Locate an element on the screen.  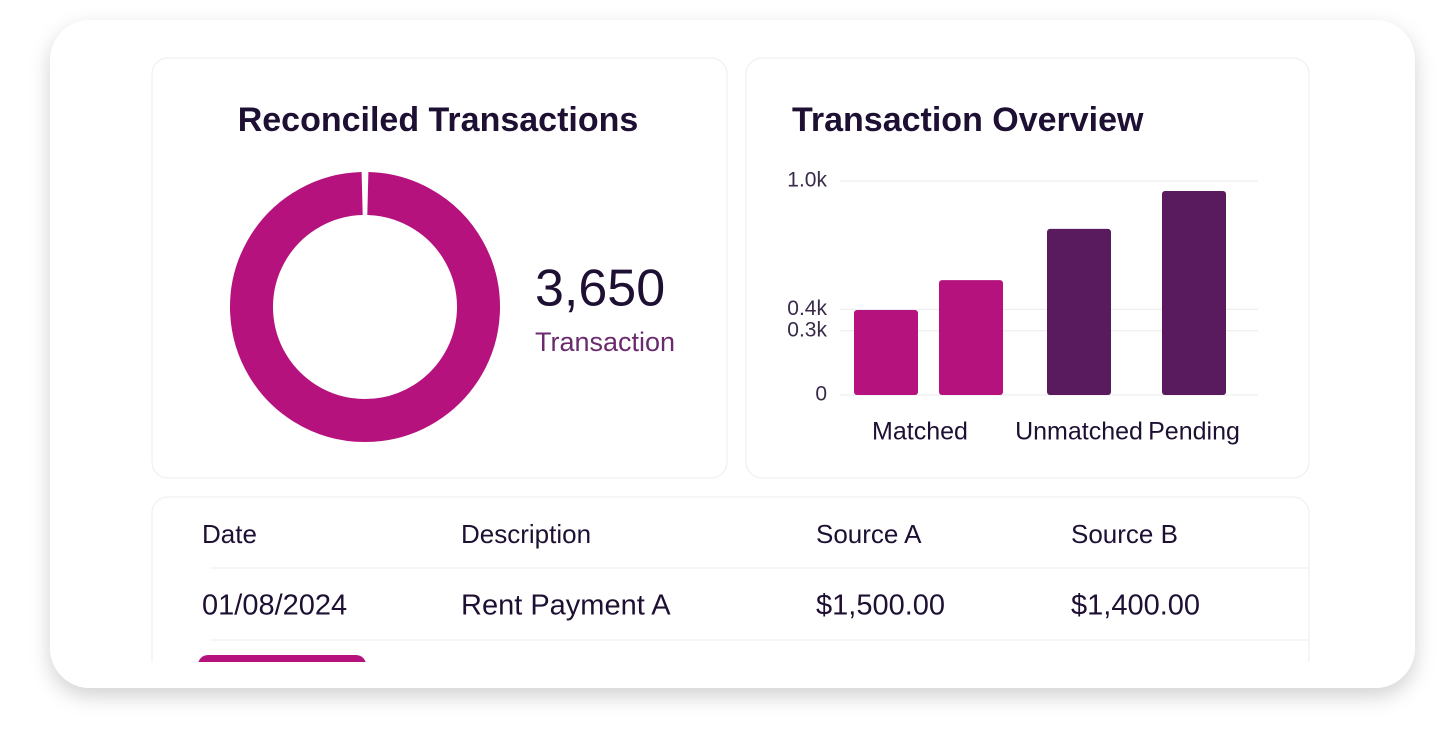
table-cell: $1,400.00 is located at coordinates (1135, 606).